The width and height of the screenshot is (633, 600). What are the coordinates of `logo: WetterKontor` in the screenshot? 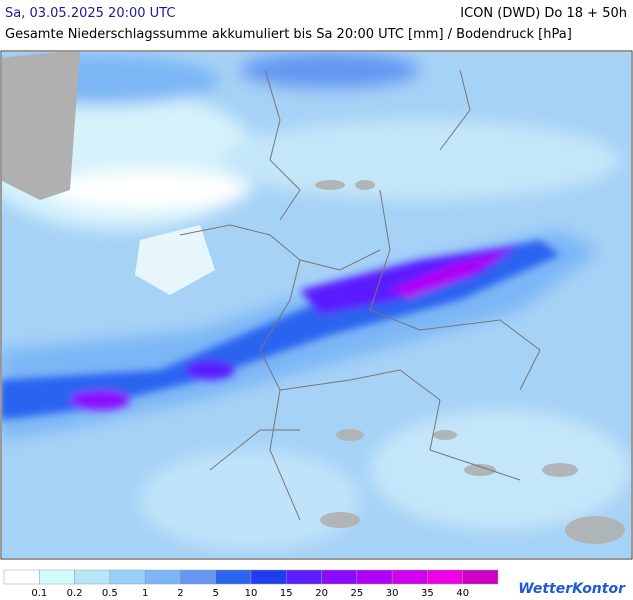 It's located at (571, 589).